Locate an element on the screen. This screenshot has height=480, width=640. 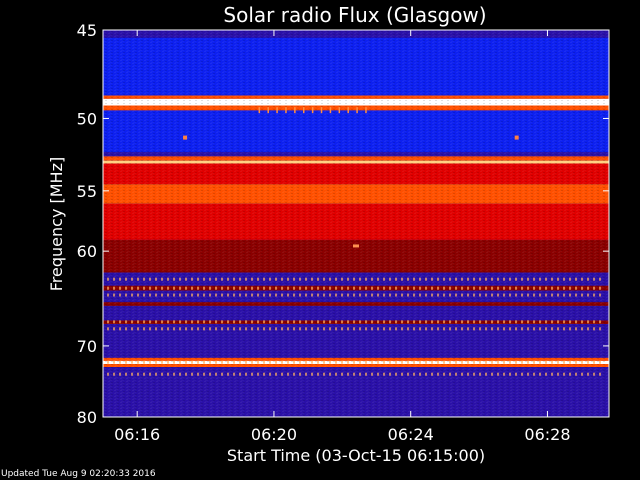
y-tick-label: 80 is located at coordinates (87, 417).